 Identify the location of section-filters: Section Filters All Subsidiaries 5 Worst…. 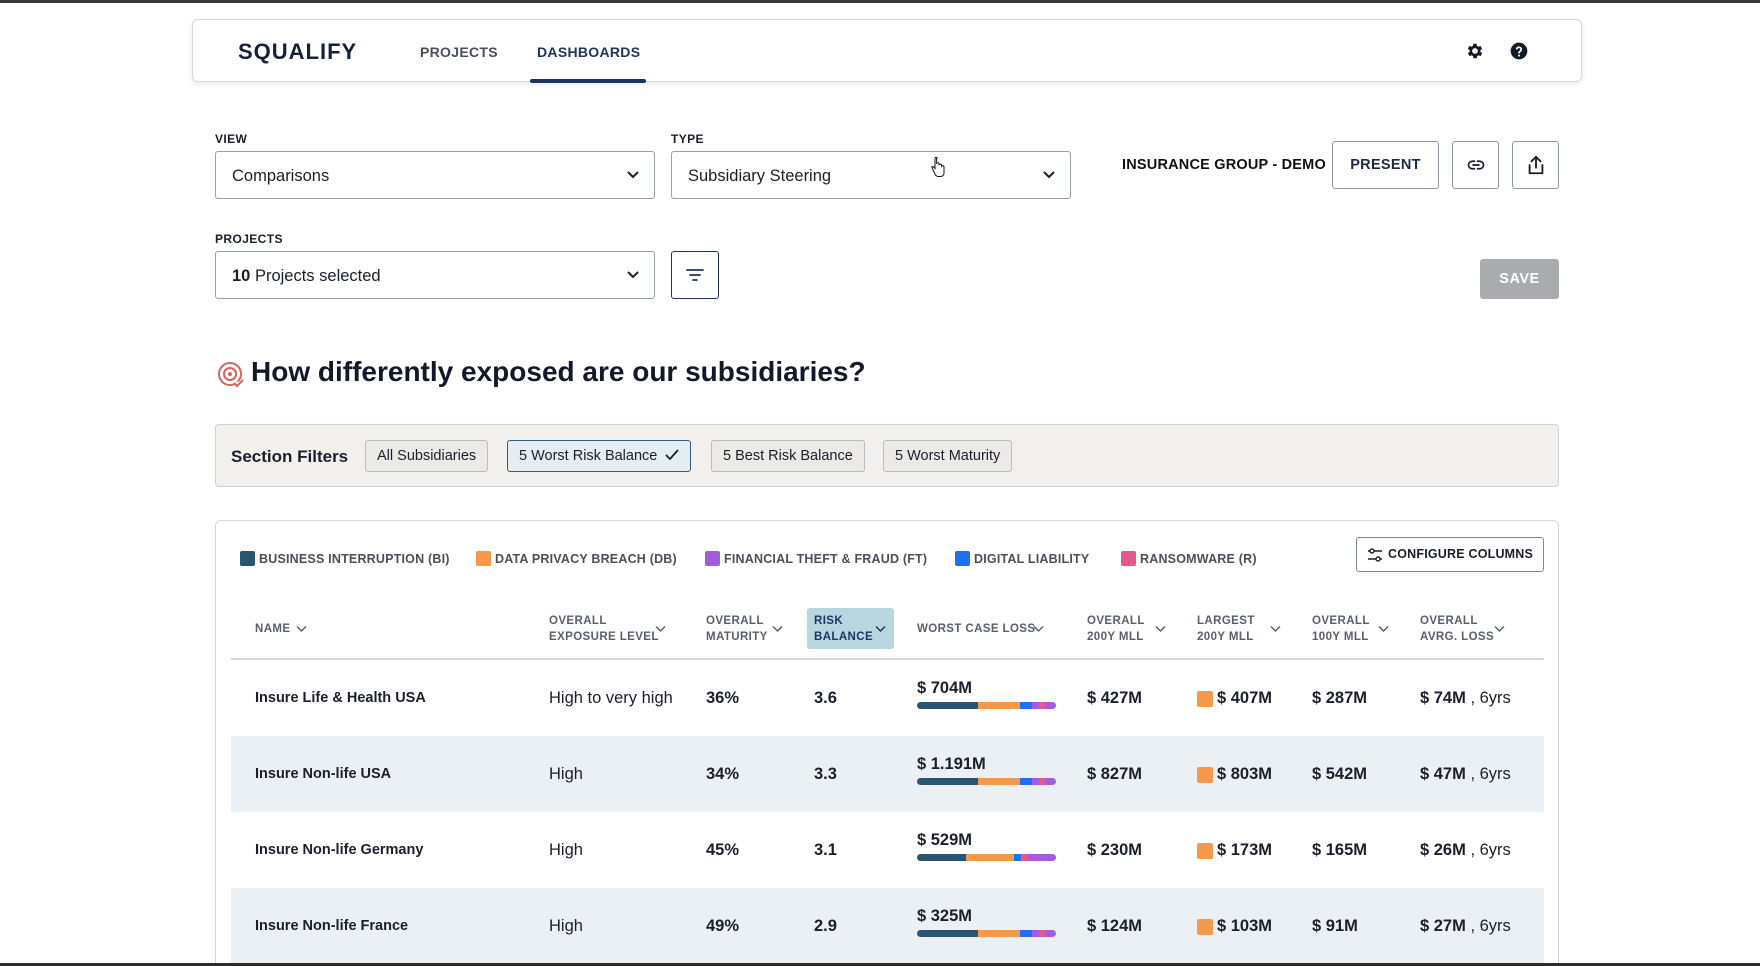
(887, 455).